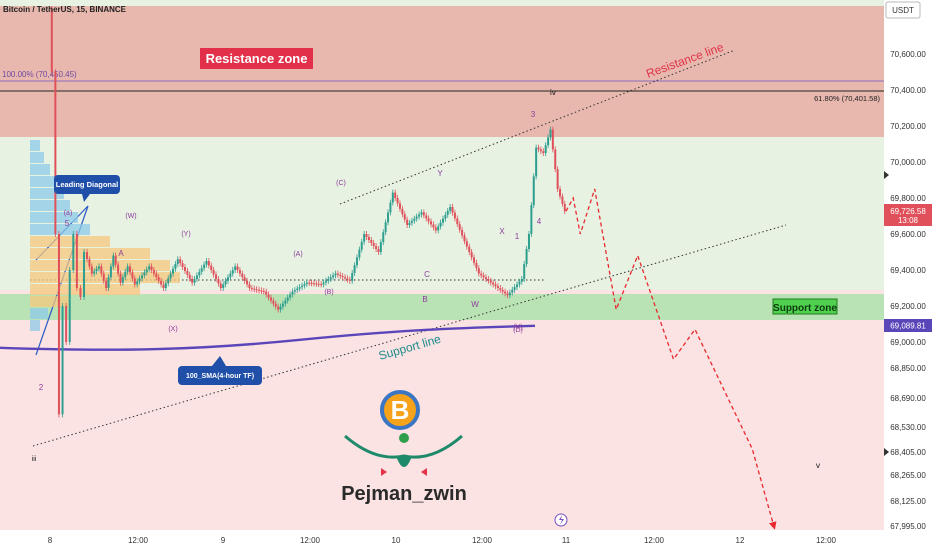  What do you see at coordinates (220, 370) in the screenshot?
I see `sma-callout: 100_SMA(4-hour TF)` at bounding box center [220, 370].